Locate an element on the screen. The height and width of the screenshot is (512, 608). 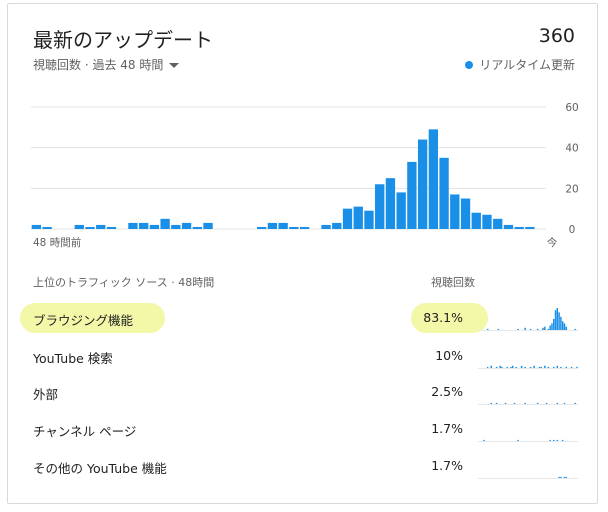
pct-highlight is located at coordinates (449, 318).